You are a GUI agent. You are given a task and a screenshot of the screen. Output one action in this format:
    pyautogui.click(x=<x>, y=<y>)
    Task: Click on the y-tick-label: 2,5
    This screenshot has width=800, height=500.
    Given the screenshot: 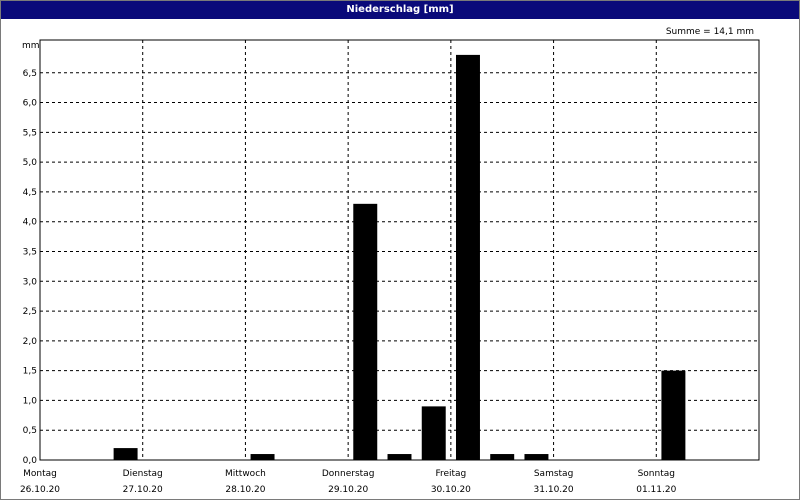 What is the action you would take?
    pyautogui.click(x=30, y=312)
    